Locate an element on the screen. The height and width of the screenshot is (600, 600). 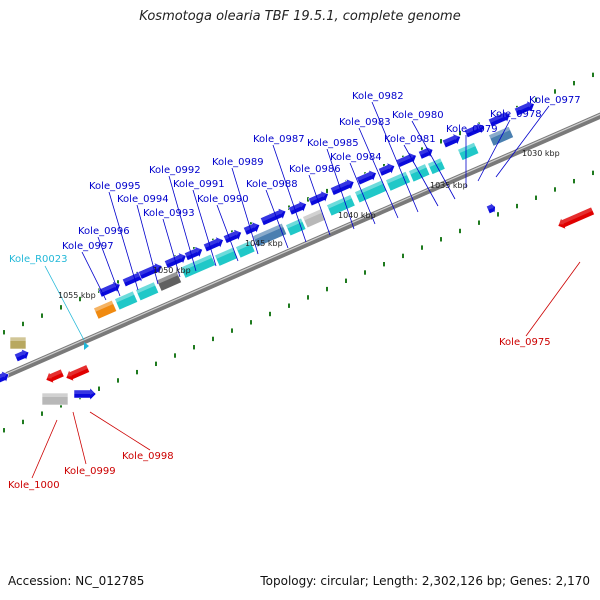
gene-label-forward: Kole_0997 is located at coordinates (88, 246).